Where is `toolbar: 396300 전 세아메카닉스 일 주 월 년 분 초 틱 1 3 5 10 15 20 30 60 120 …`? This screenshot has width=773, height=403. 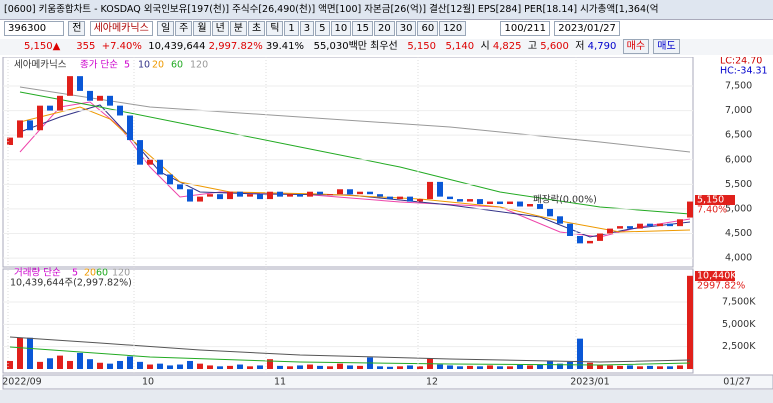 toolbar: 396300 전 세아메카닉스 일 주 월 년 분 초 틱 1 3 5 10 15 20 30 60 120 … is located at coordinates (386, 29).